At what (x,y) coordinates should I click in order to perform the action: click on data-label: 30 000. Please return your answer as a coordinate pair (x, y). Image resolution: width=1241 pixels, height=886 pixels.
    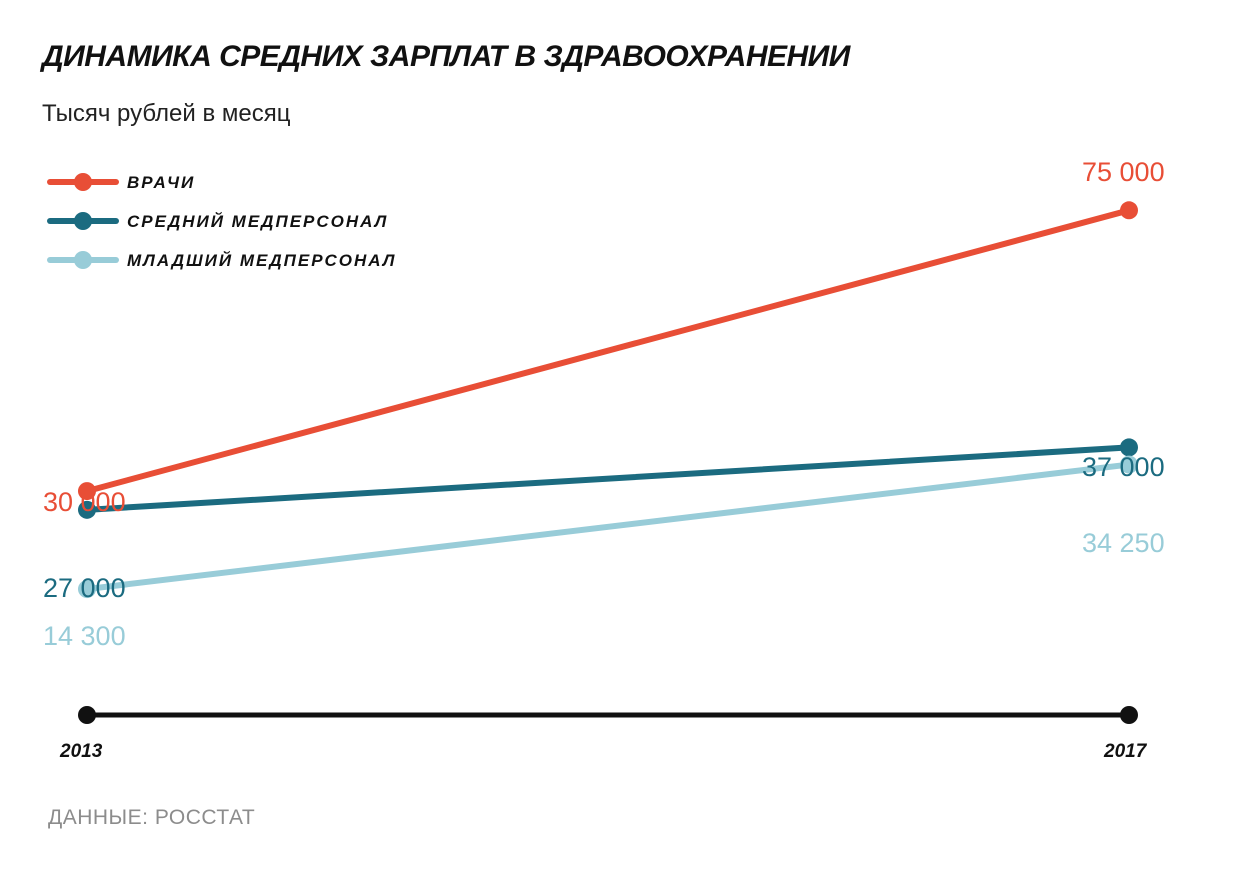
    Looking at the image, I should click on (84, 502).